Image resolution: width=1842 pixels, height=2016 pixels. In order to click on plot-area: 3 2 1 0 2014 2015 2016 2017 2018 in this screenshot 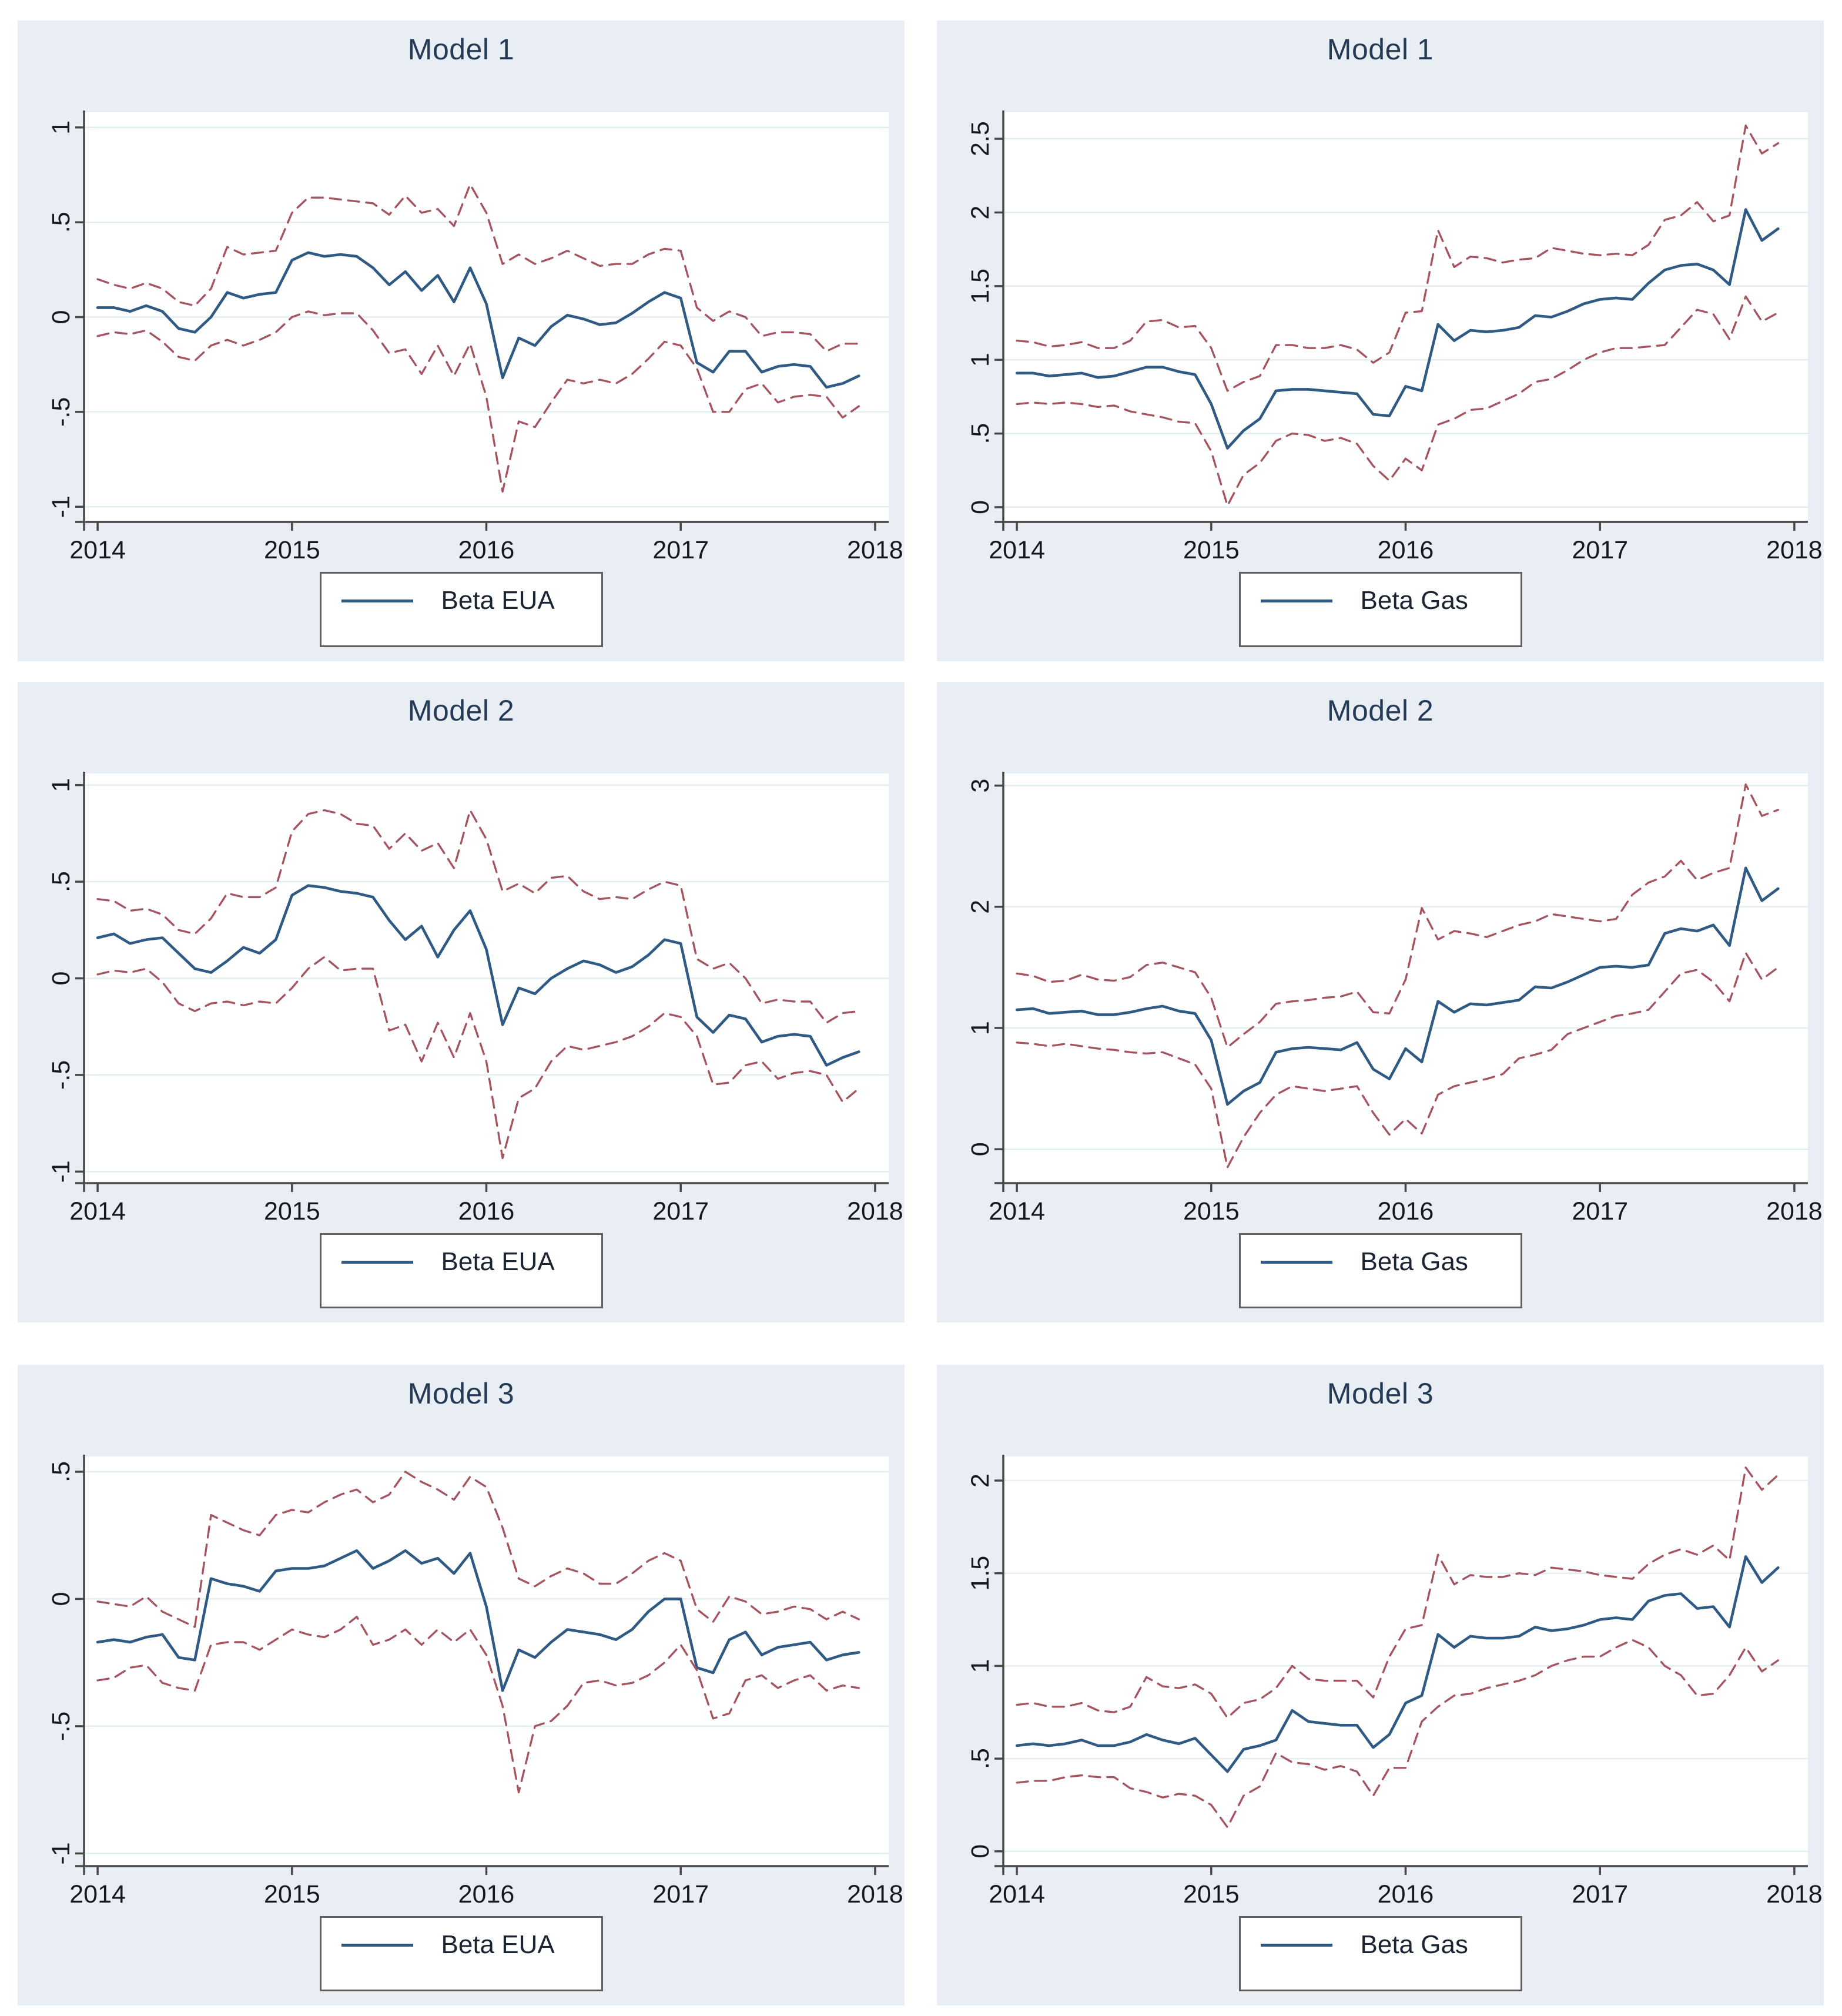, I will do `click(1394, 998)`.